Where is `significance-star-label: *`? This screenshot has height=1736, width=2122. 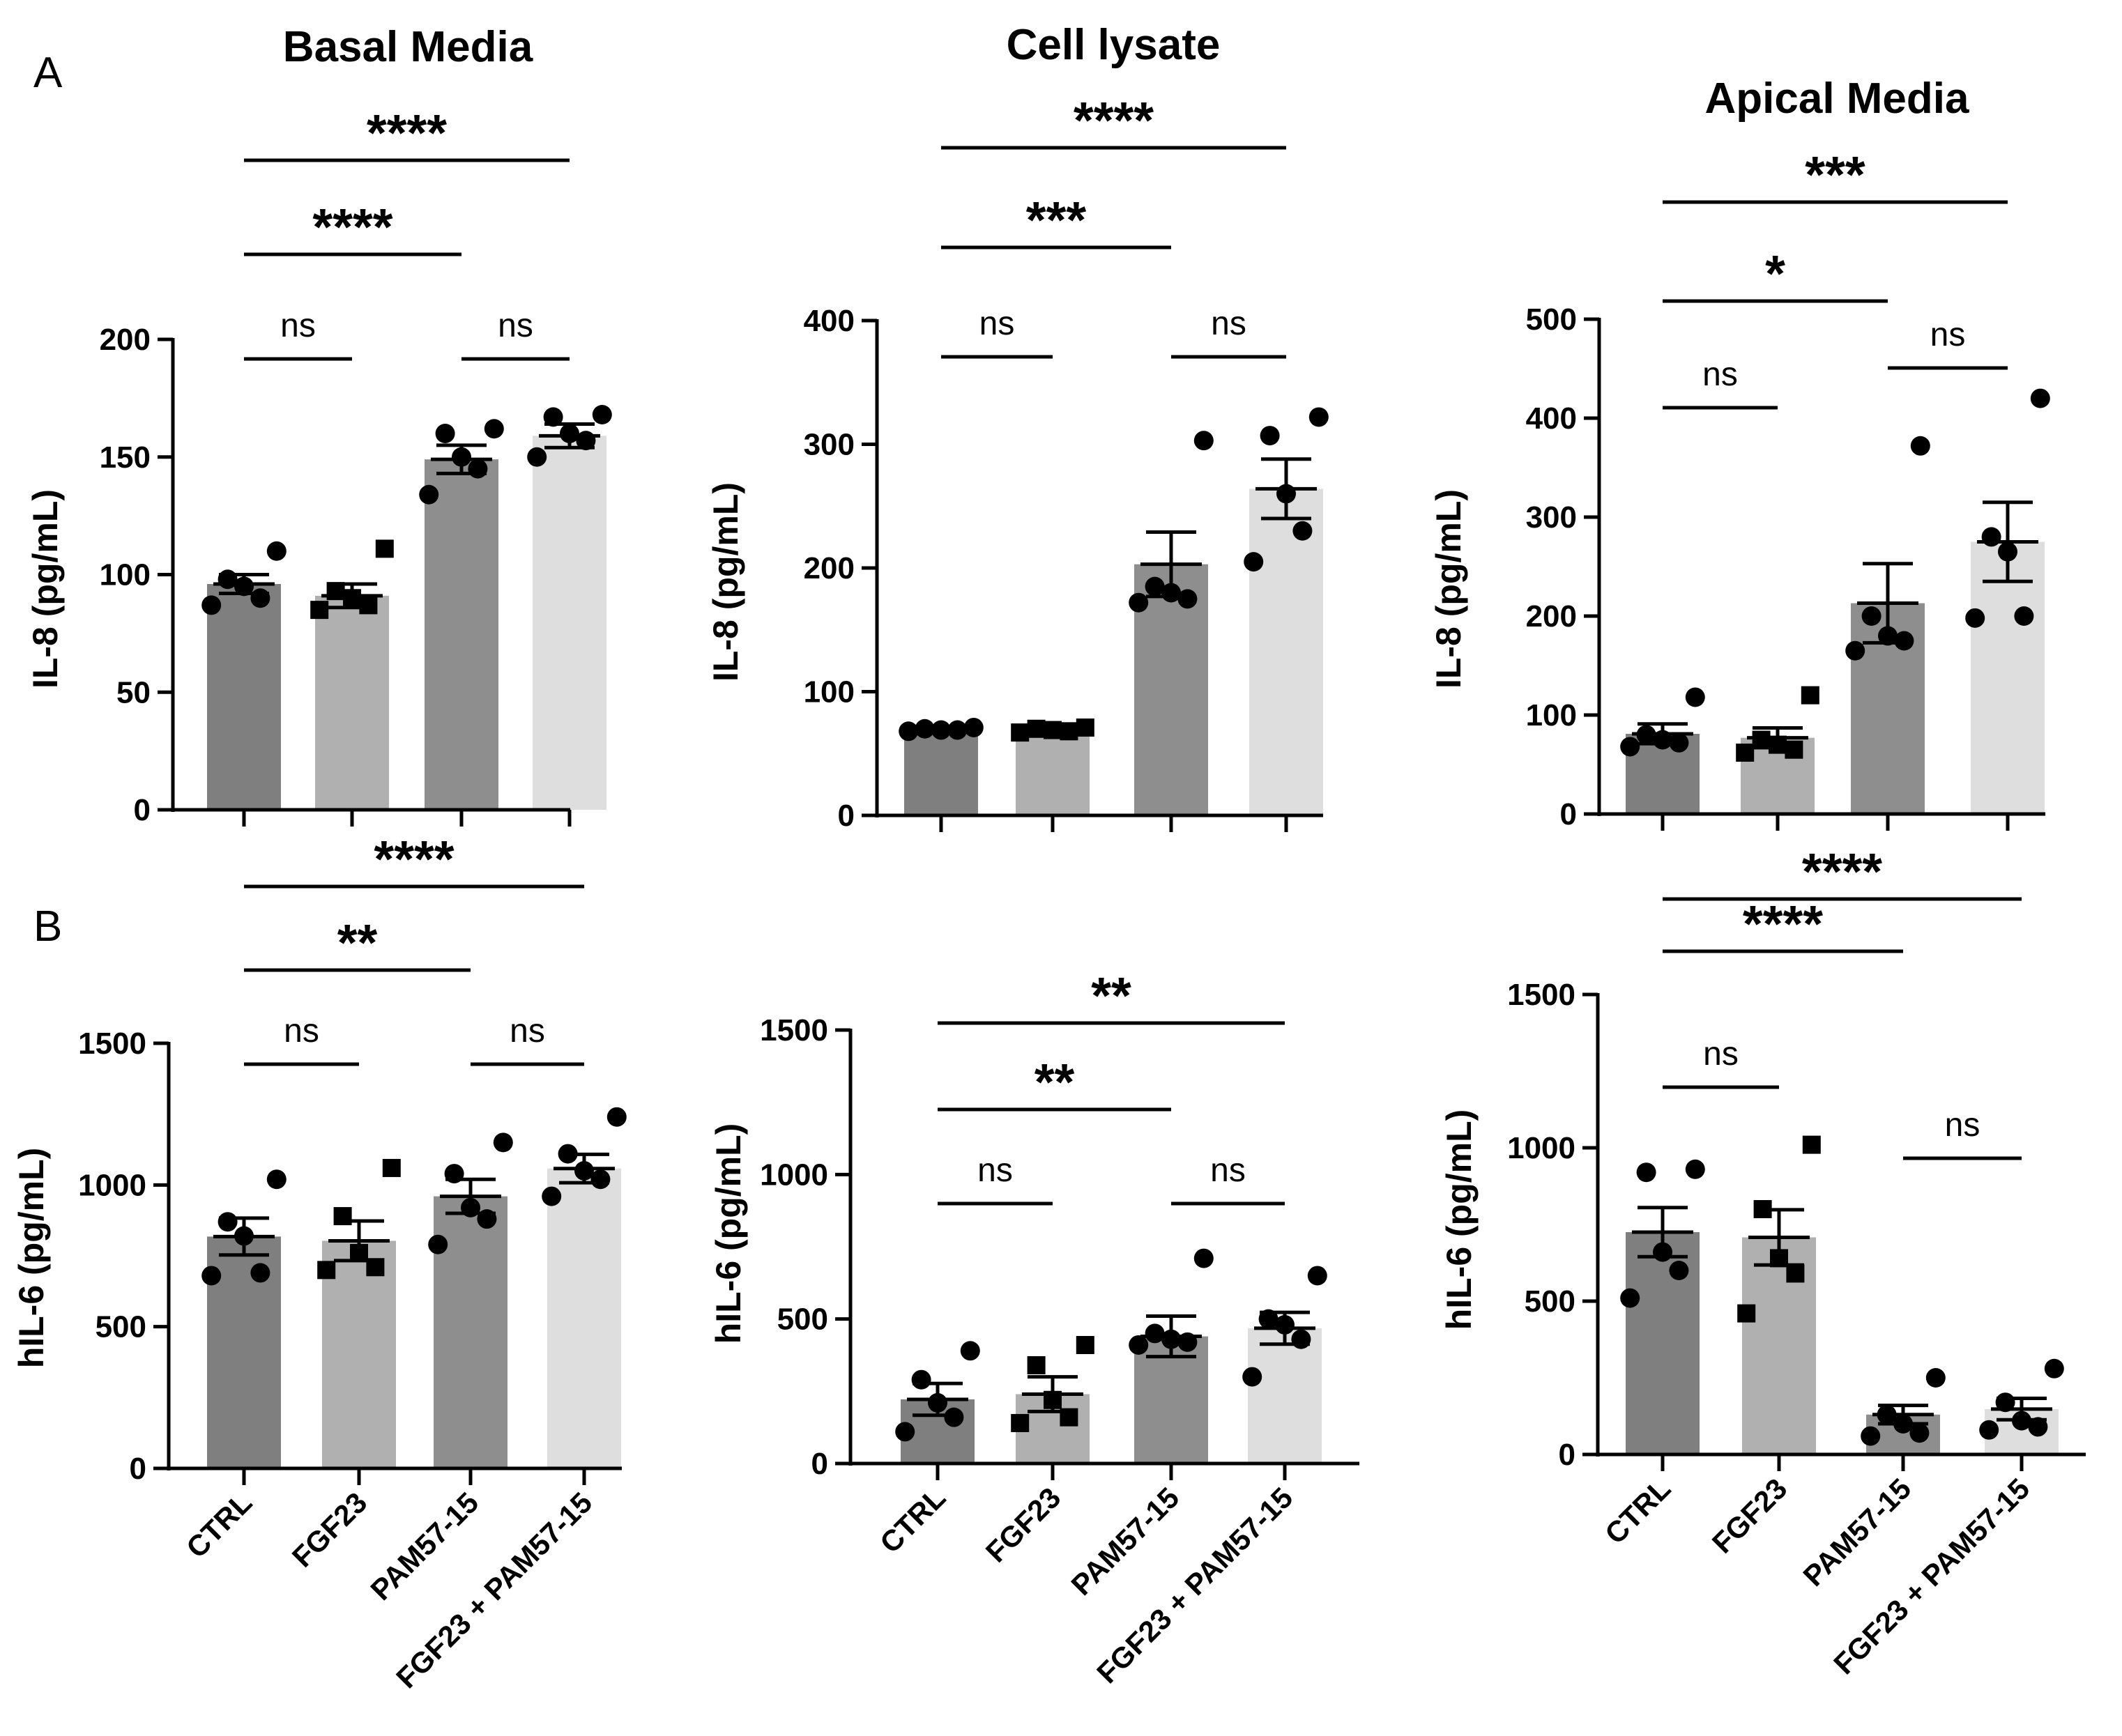 significance-star-label: * is located at coordinates (1775, 273).